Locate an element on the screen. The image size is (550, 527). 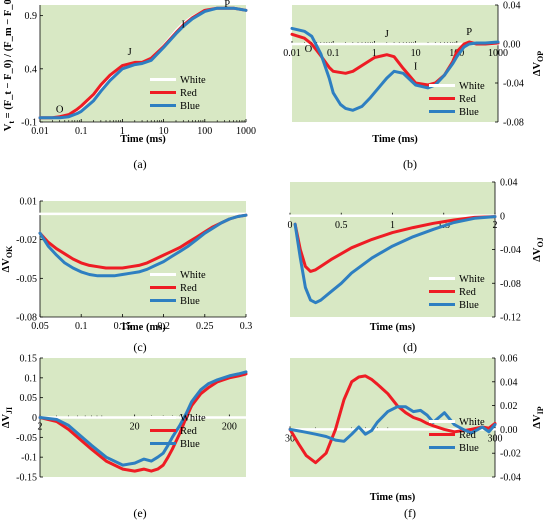
y-axis-title: Vt = (F_t − F_0) / (F_m − F_0) is located at coordinates (9, 65).